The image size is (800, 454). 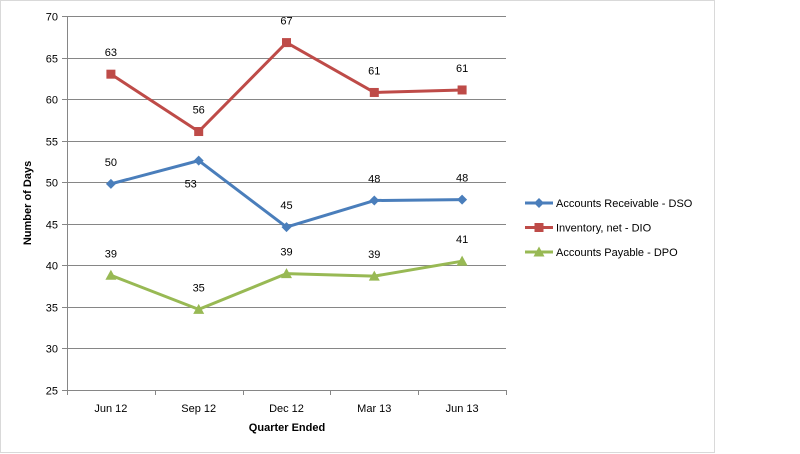 I want to click on x-axis-ticks: Jun 12 Sep 12 Dec 12 Mar 13 Jun 13, so click(x=287, y=402).